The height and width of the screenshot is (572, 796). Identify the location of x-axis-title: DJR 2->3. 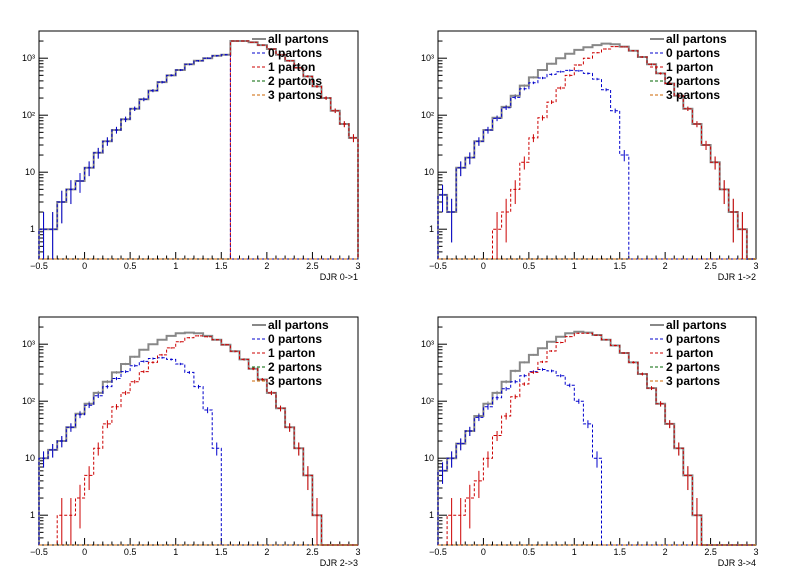
(339, 563).